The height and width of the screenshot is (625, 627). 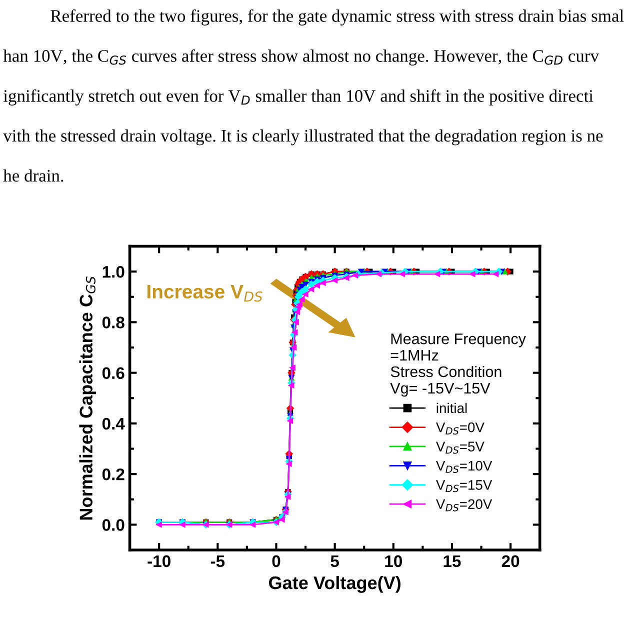 What do you see at coordinates (451, 408) in the screenshot?
I see `legend-label: initial` at bounding box center [451, 408].